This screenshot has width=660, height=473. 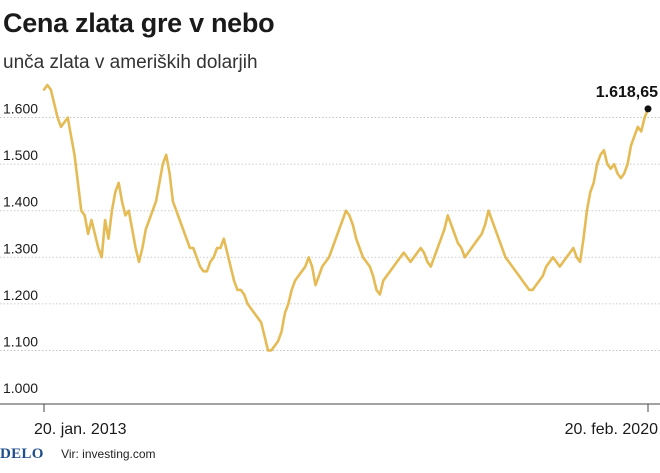 What do you see at coordinates (20, 109) in the screenshot?
I see `y-tick-label: 1.600` at bounding box center [20, 109].